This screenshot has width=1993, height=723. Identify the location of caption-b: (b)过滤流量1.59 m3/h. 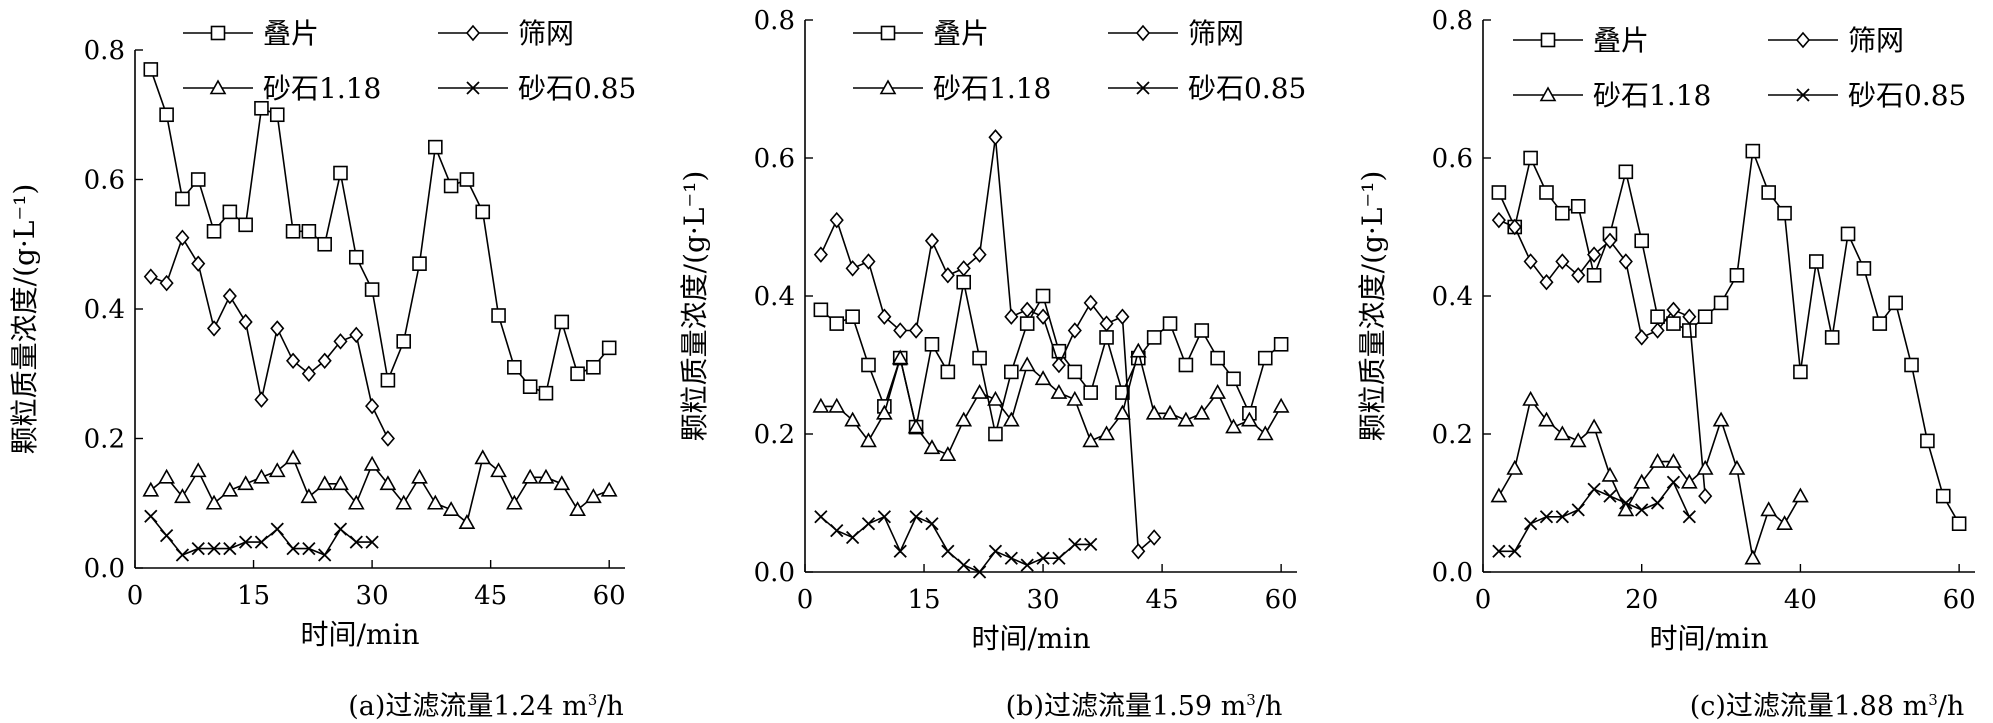
(1144, 706).